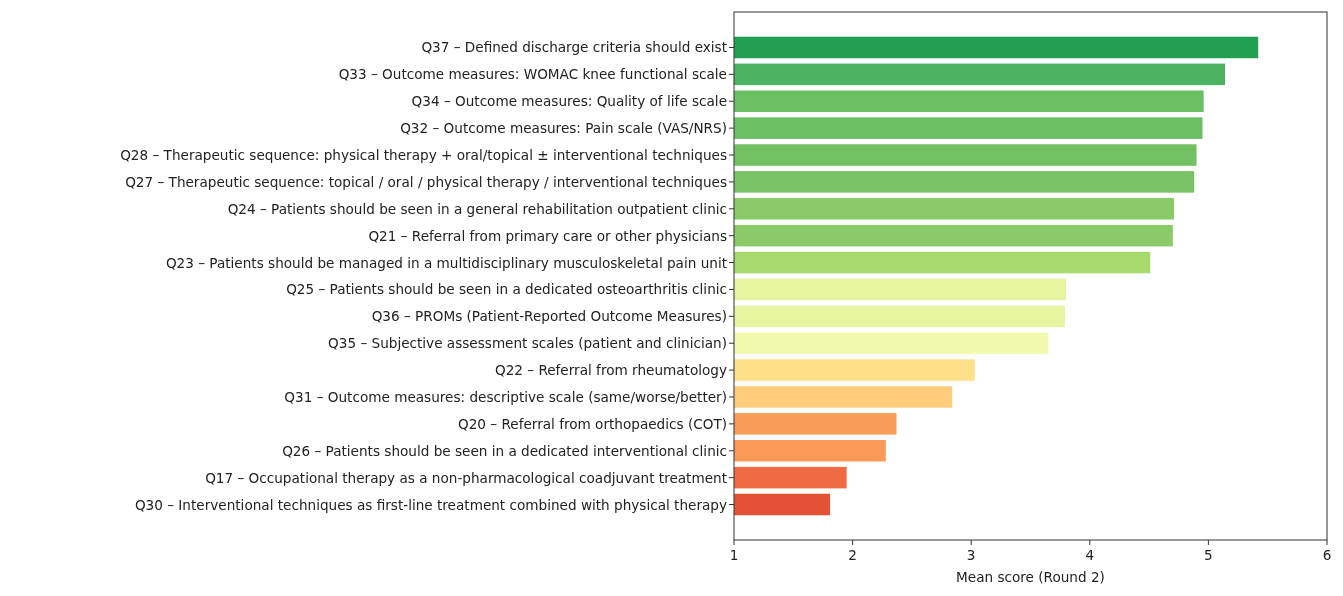  What do you see at coordinates (547, 235) in the screenshot?
I see `y-tick-label: Q21 – Referral from primary care or other physicians` at bounding box center [547, 235].